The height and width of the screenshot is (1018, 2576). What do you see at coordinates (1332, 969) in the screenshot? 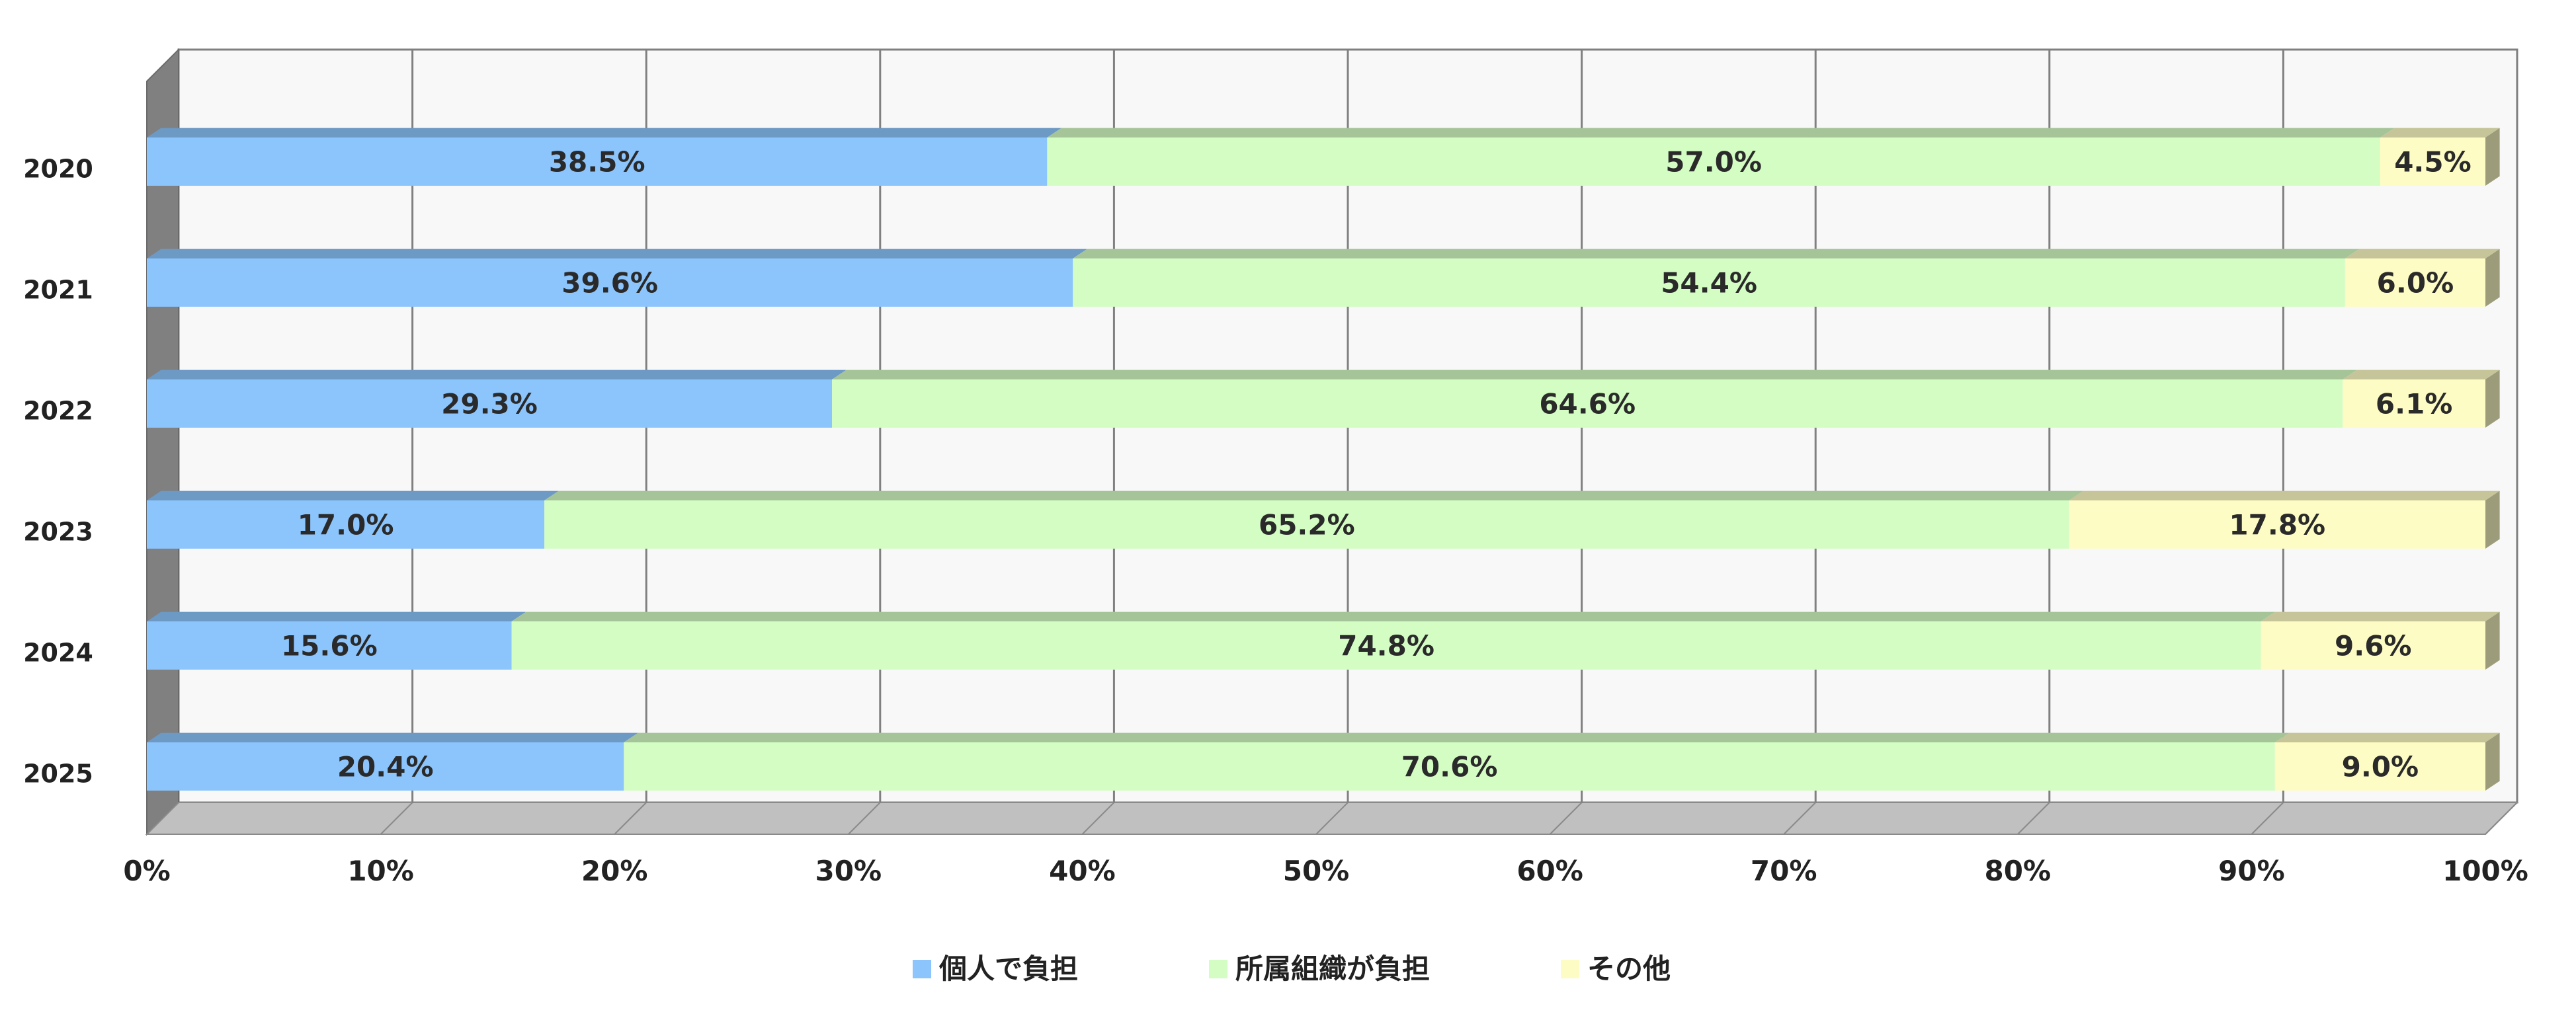
I see `legend-label: 所属組織が負担` at bounding box center [1332, 969].